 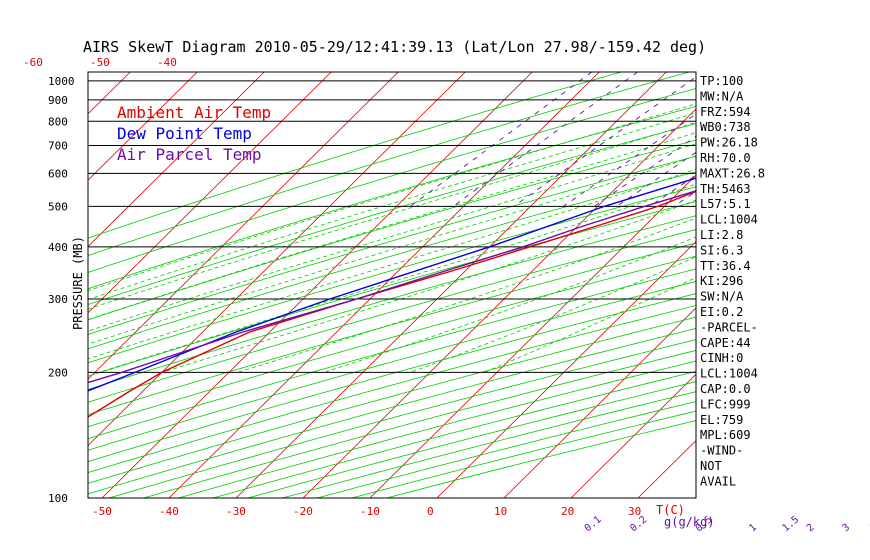 What do you see at coordinates (567, 511) in the screenshot?
I see `bottom-temp-tick-label: 20` at bounding box center [567, 511].